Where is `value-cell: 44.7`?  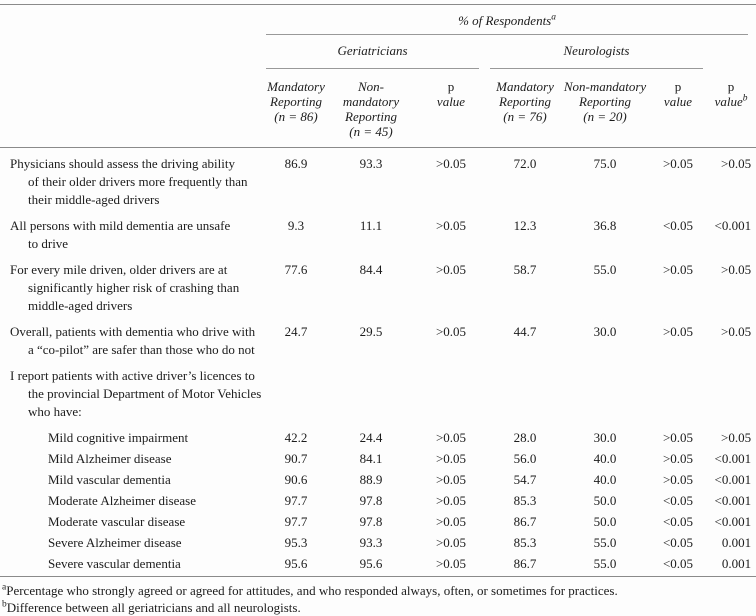
value-cell: 44.7 is located at coordinates (525, 331).